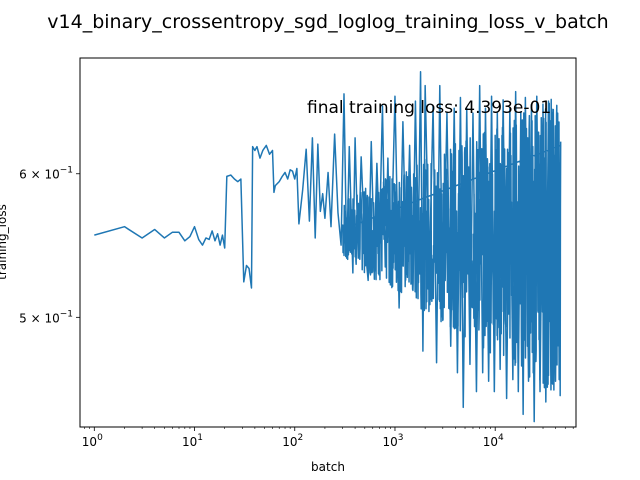 This screenshot has width=640, height=480. Describe the element at coordinates (328, 467) in the screenshot. I see `x-axis-label: batch` at that location.